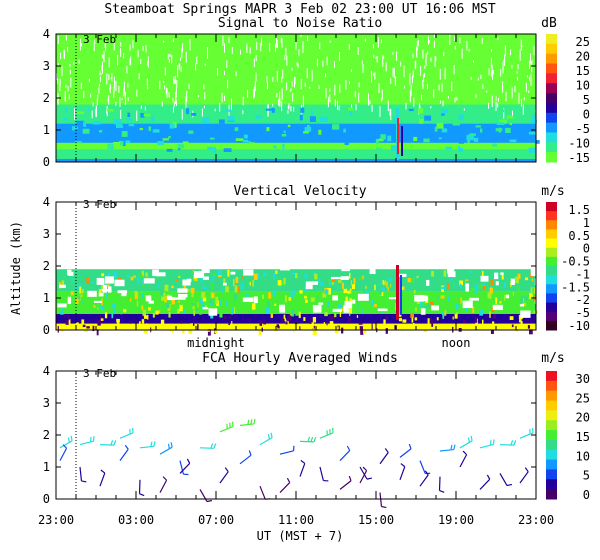  What do you see at coordinates (456, 343) in the screenshot?
I see `noon-label: noon` at bounding box center [456, 343].